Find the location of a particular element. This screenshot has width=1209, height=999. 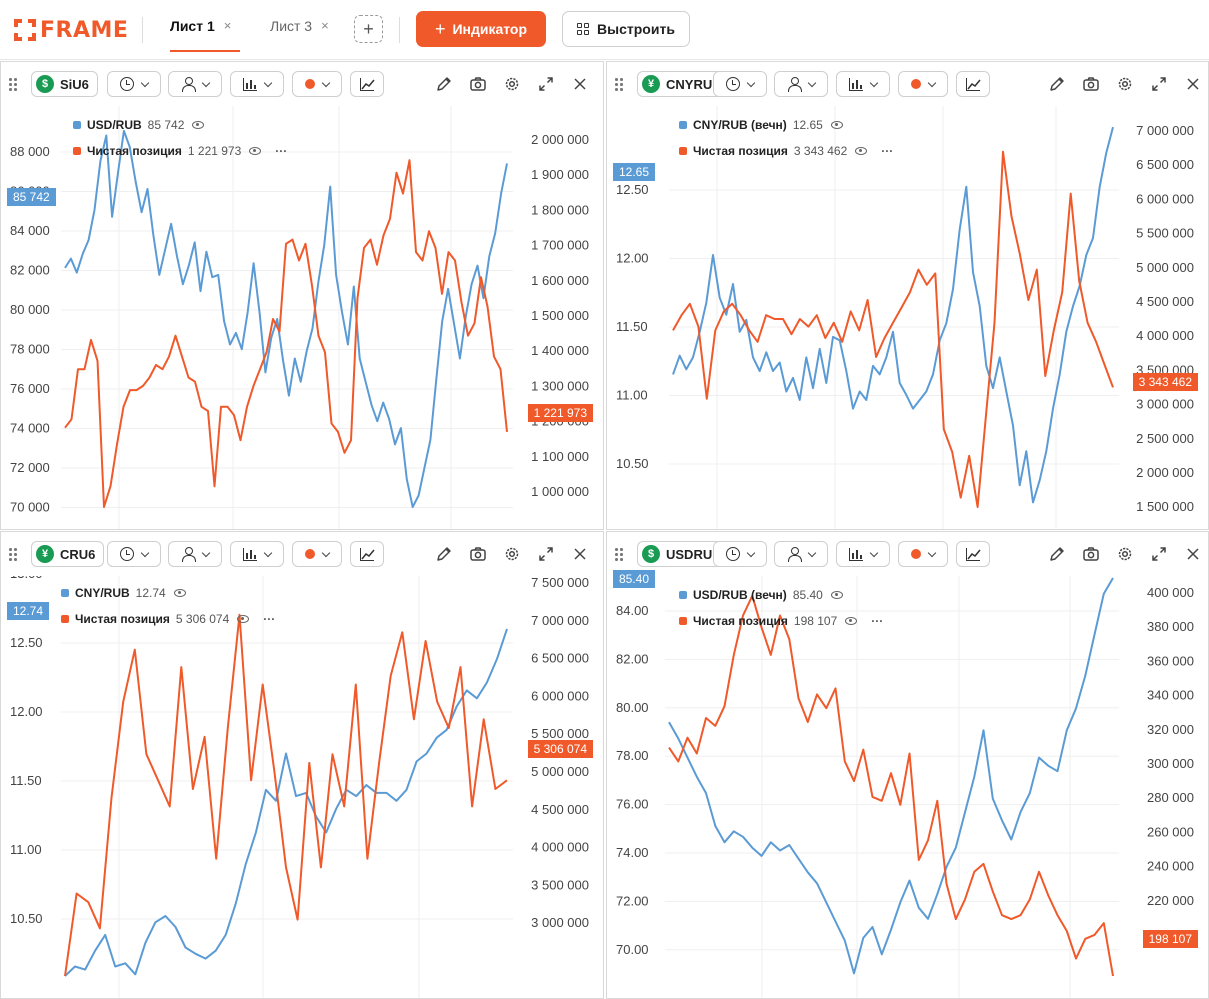

legend-price: CNY/RUB (вечн) 12.65 is located at coordinates (768, 125).